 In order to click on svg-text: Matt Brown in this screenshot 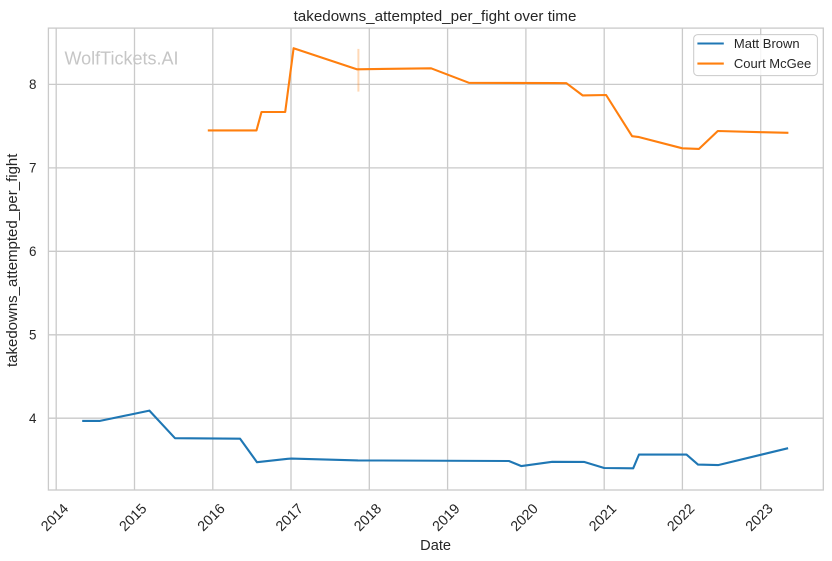, I will do `click(767, 43)`.